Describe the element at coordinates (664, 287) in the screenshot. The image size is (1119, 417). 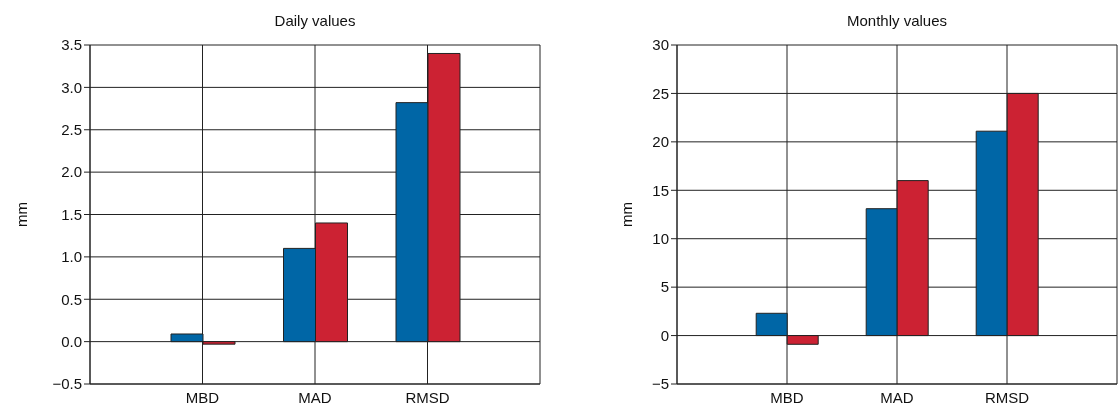
I see `y-tick-label: 5` at that location.